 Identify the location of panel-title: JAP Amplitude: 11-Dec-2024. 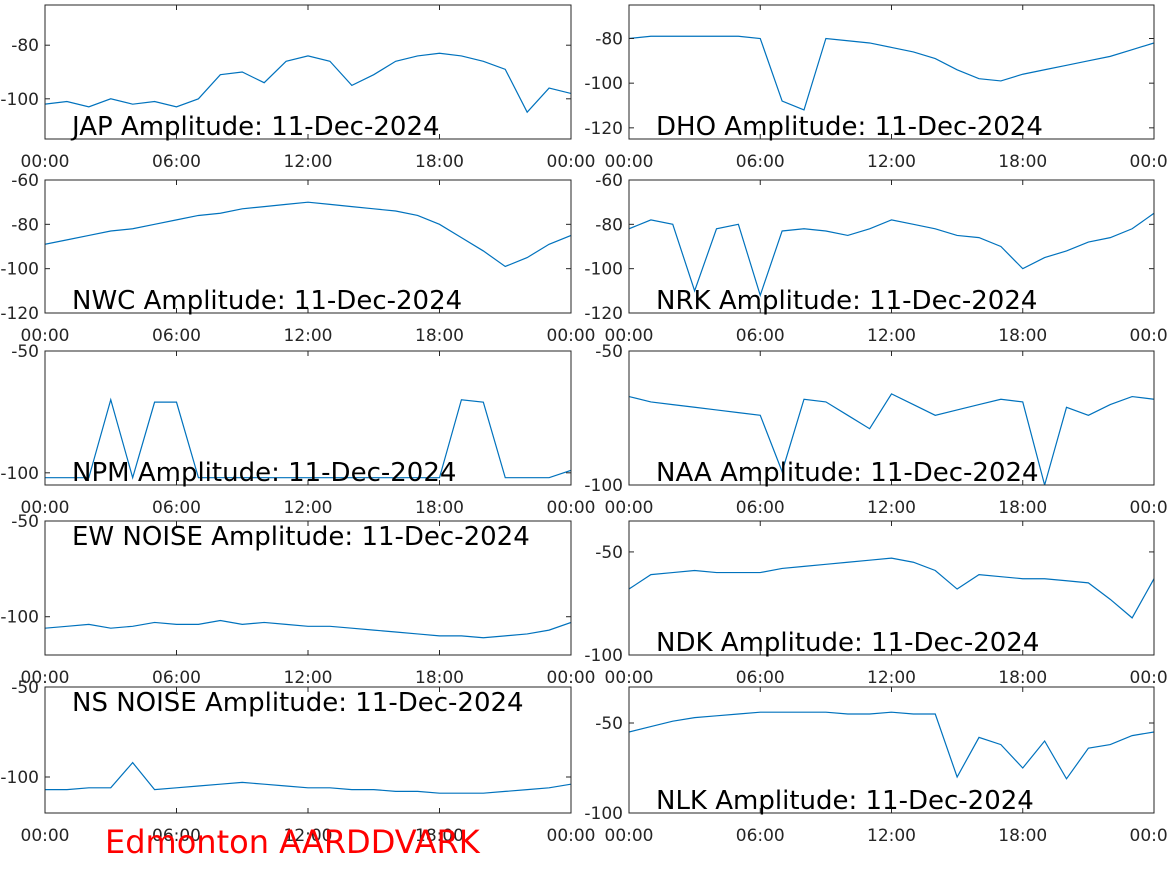
(255, 127).